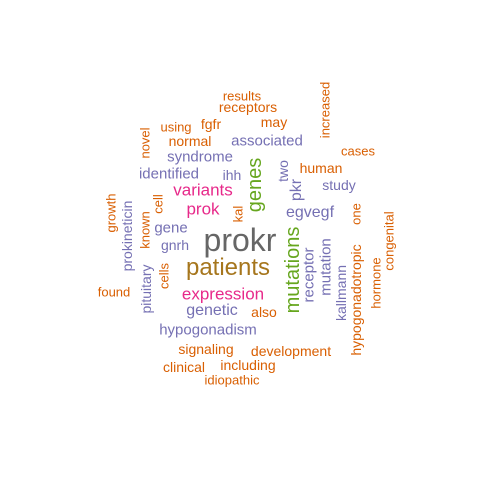  Describe the element at coordinates (242, 96) in the screenshot. I see `word-results: results` at that location.